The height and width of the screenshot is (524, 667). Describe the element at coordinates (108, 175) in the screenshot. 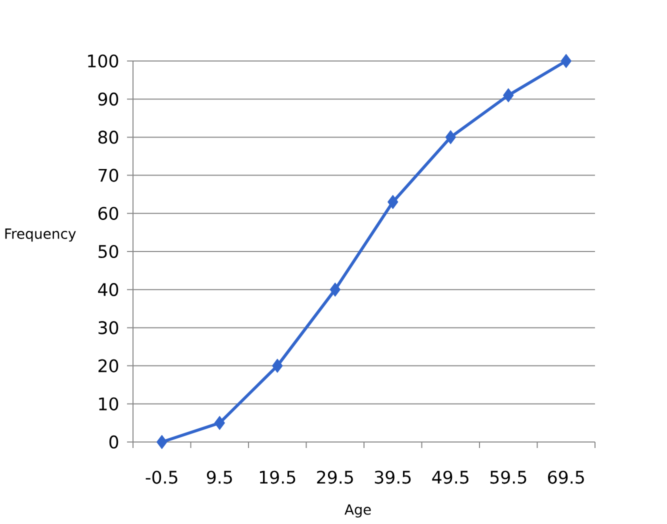

I see `y-tick-label: 70` at that location.